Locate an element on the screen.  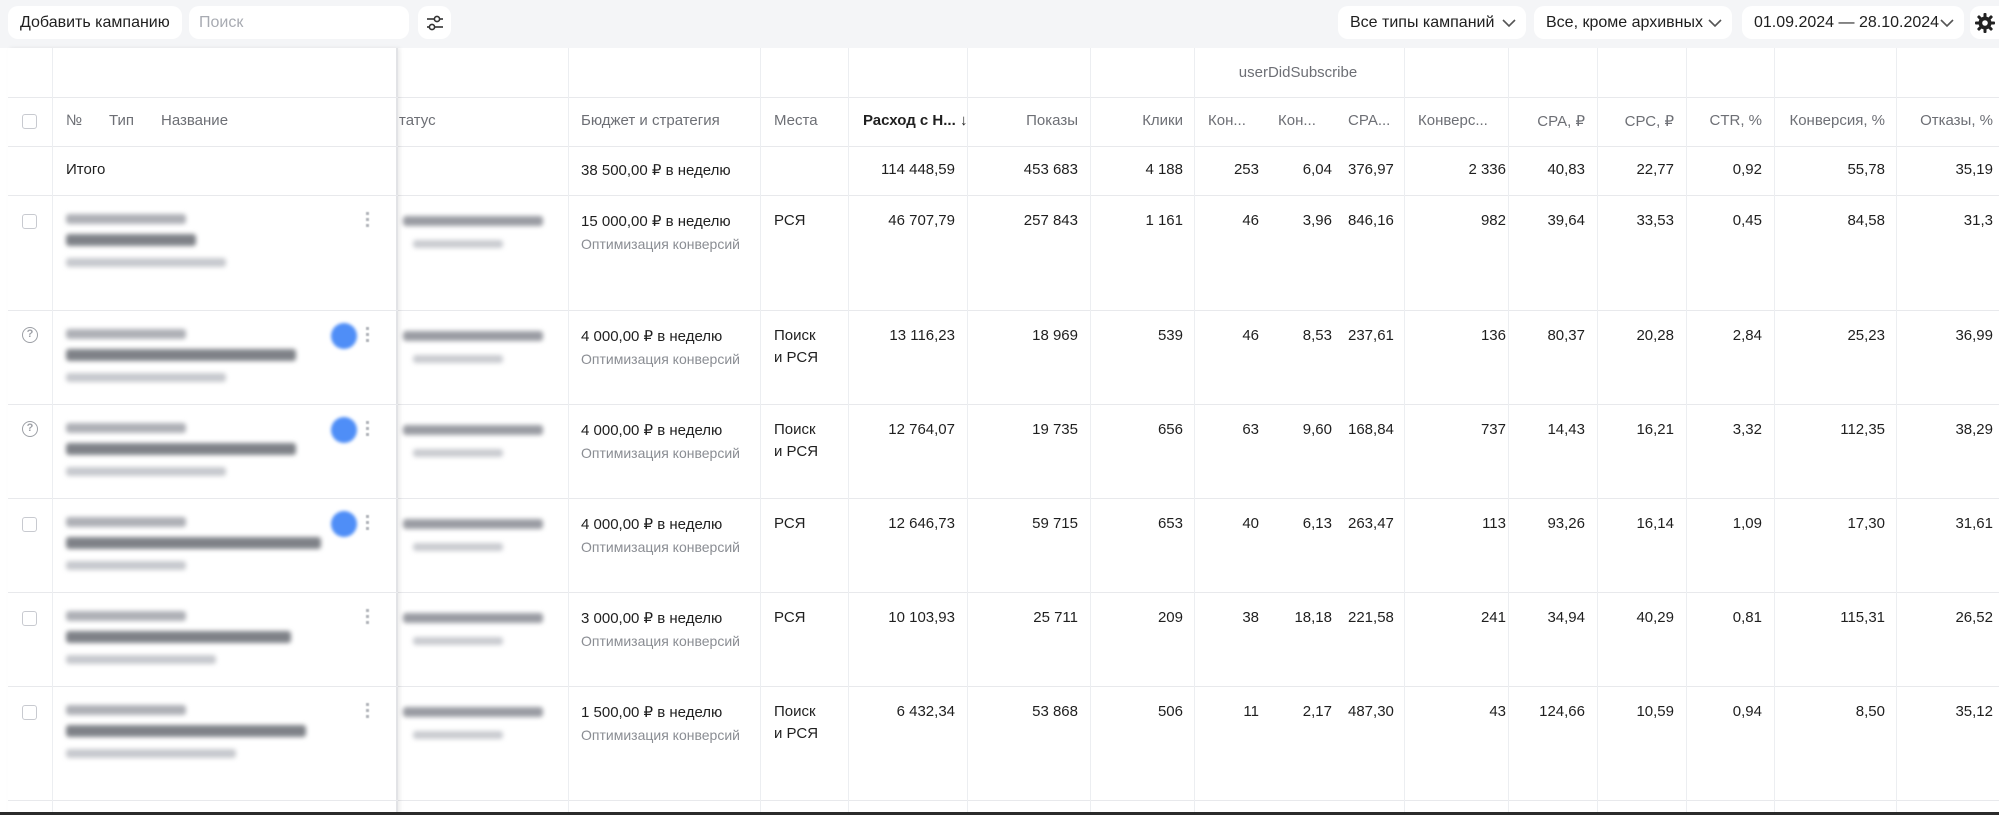
total-cpa-goal: 376,97 is located at coordinates (1371, 169).